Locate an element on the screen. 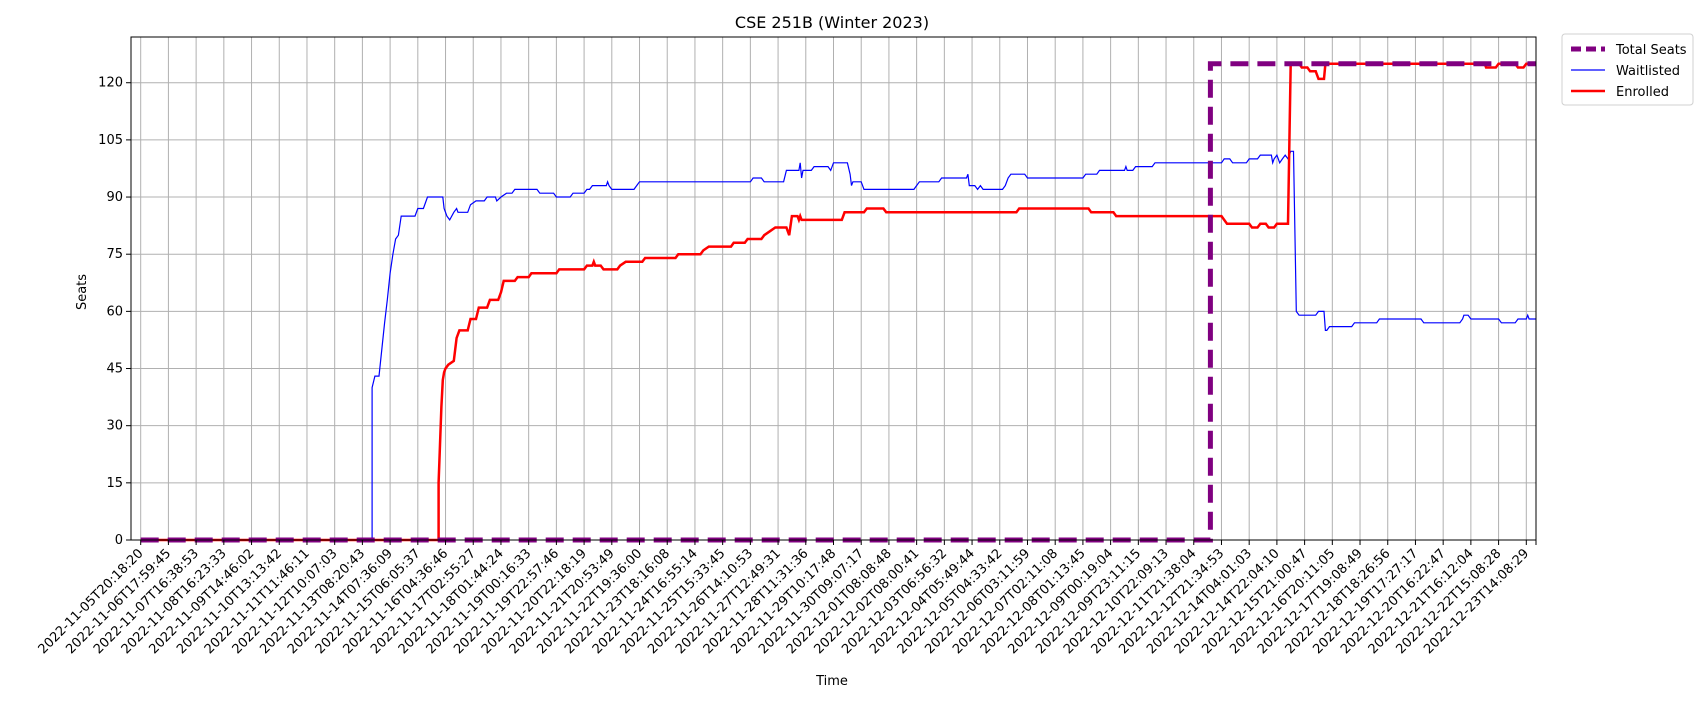  y-tick-label: 90 is located at coordinates (114, 197).